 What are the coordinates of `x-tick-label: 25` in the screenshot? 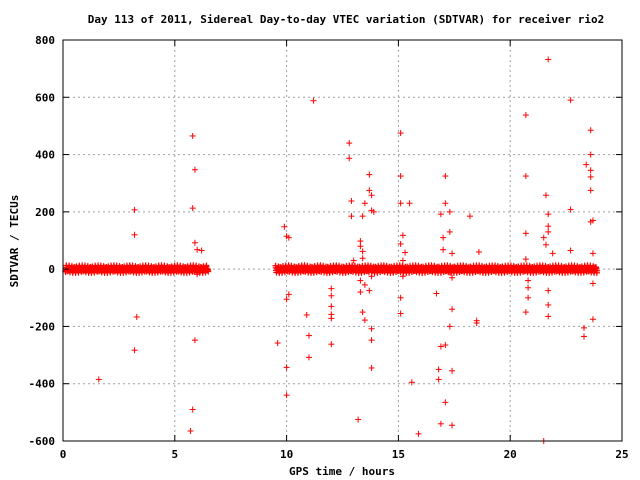 It's located at (621, 454).